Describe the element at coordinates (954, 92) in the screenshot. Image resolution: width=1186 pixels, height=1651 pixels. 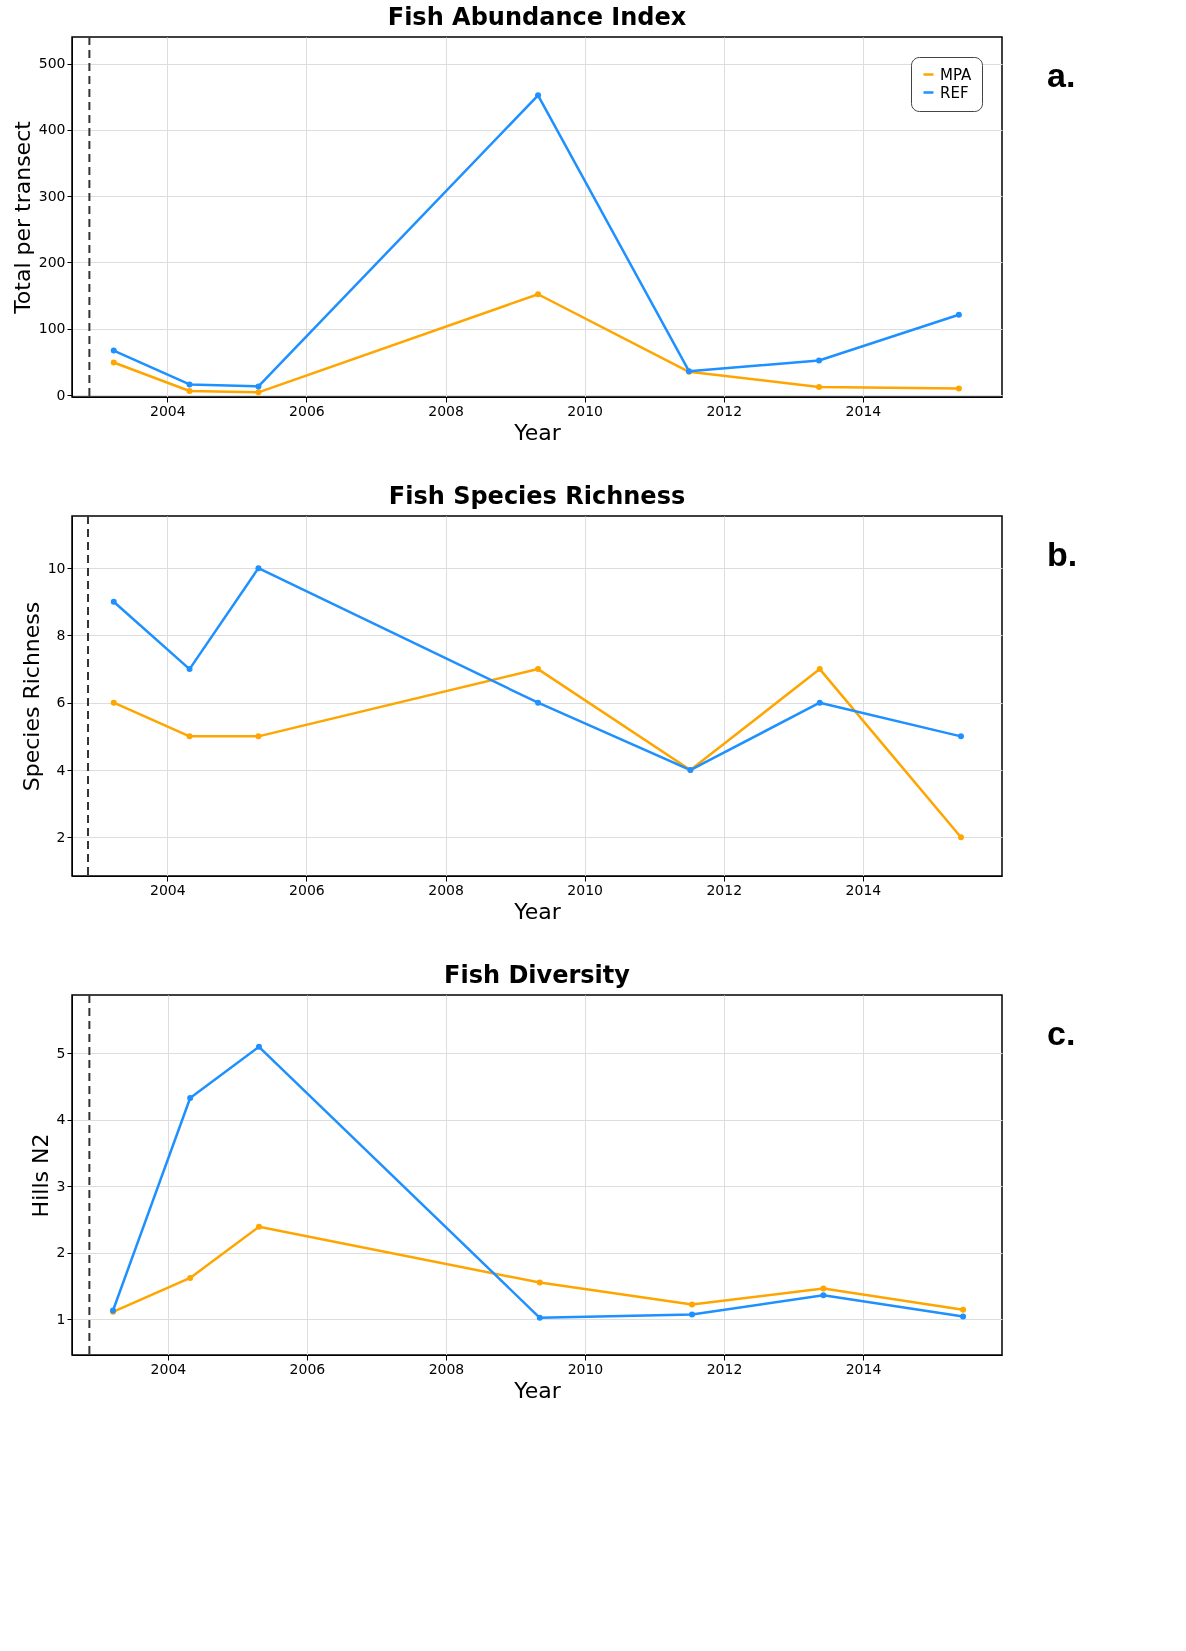
I see `legend-label: REF` at that location.